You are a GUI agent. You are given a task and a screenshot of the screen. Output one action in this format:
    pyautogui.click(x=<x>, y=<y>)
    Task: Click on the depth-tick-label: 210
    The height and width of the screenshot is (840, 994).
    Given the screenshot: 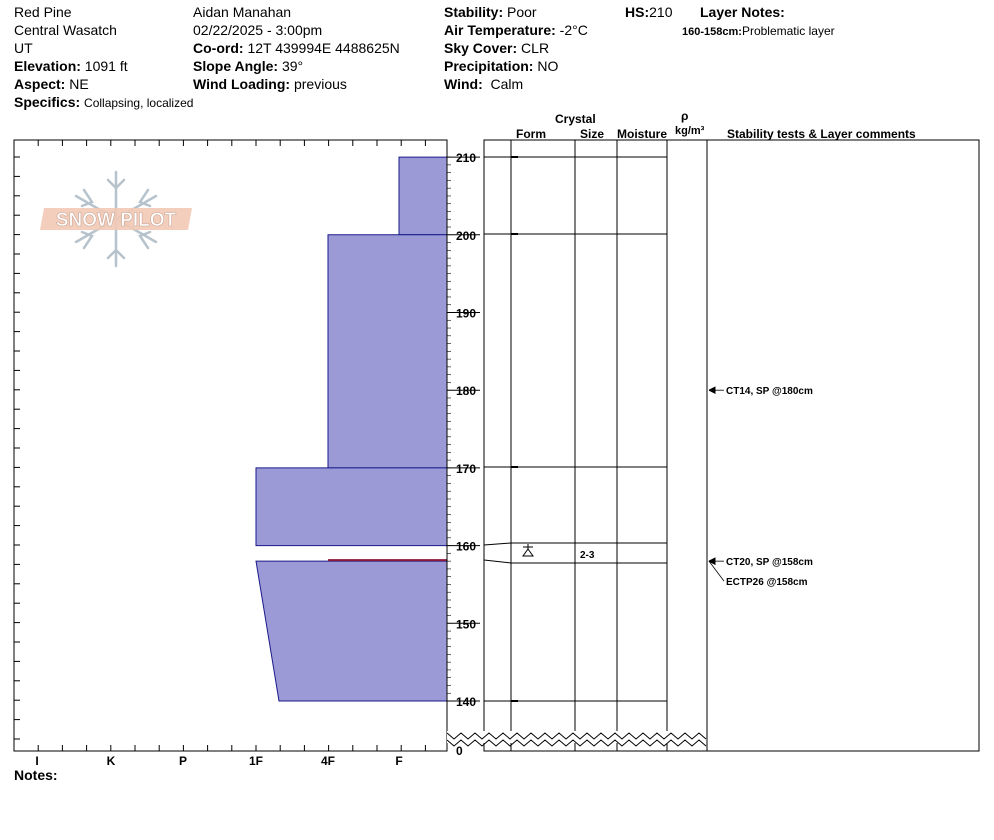 What is the action you would take?
    pyautogui.click(x=466, y=158)
    